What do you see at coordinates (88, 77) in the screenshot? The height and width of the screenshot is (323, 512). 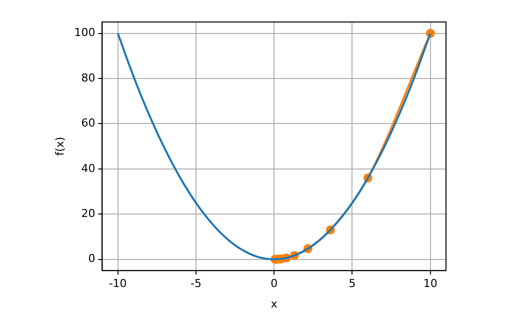 I see `y-tick-label: 80` at bounding box center [88, 77].